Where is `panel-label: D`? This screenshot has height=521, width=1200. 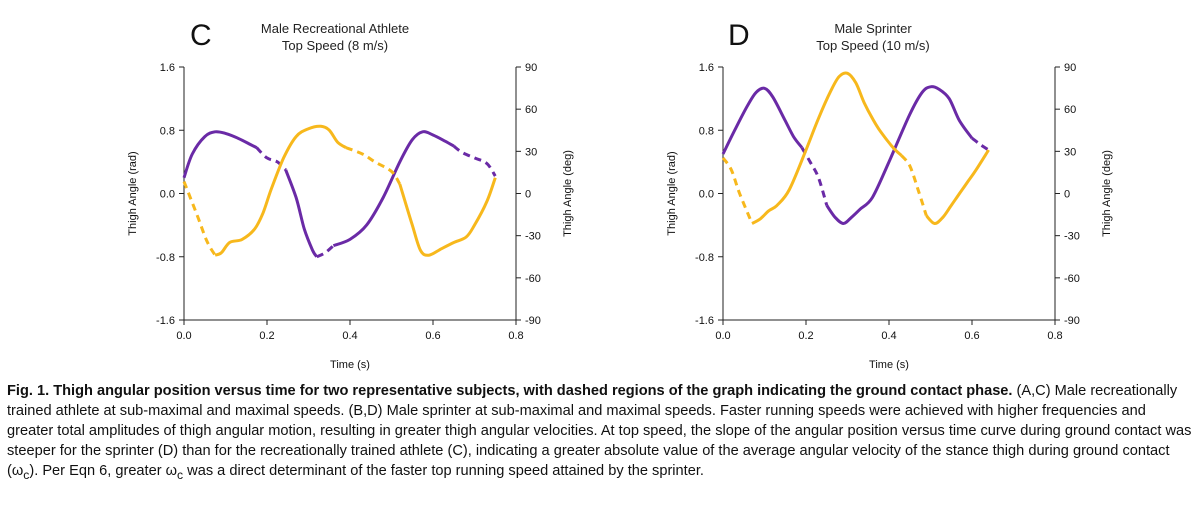 panel-label: D is located at coordinates (739, 35).